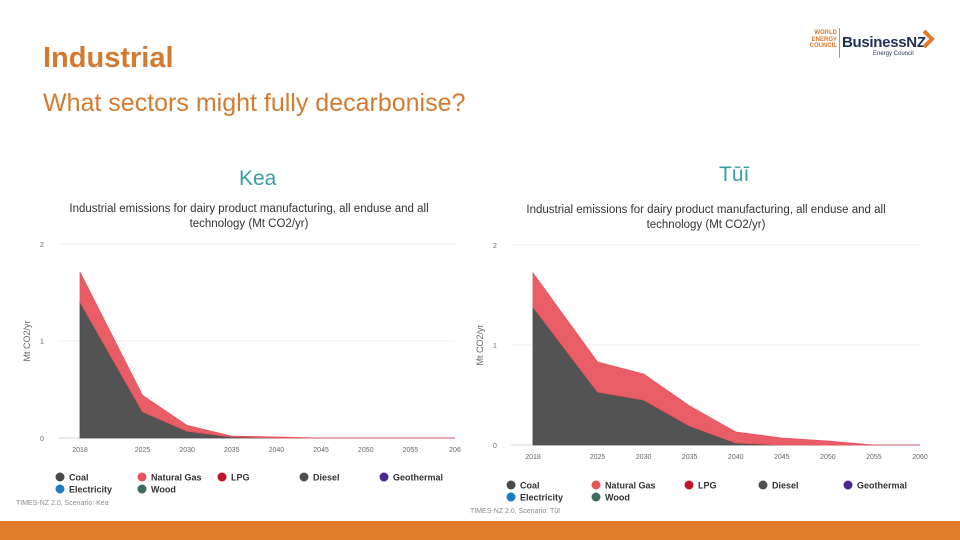 Image resolution: width=960 pixels, height=540 pixels. What do you see at coordinates (480, 530) in the screenshot?
I see `footer-accent-bar` at bounding box center [480, 530].